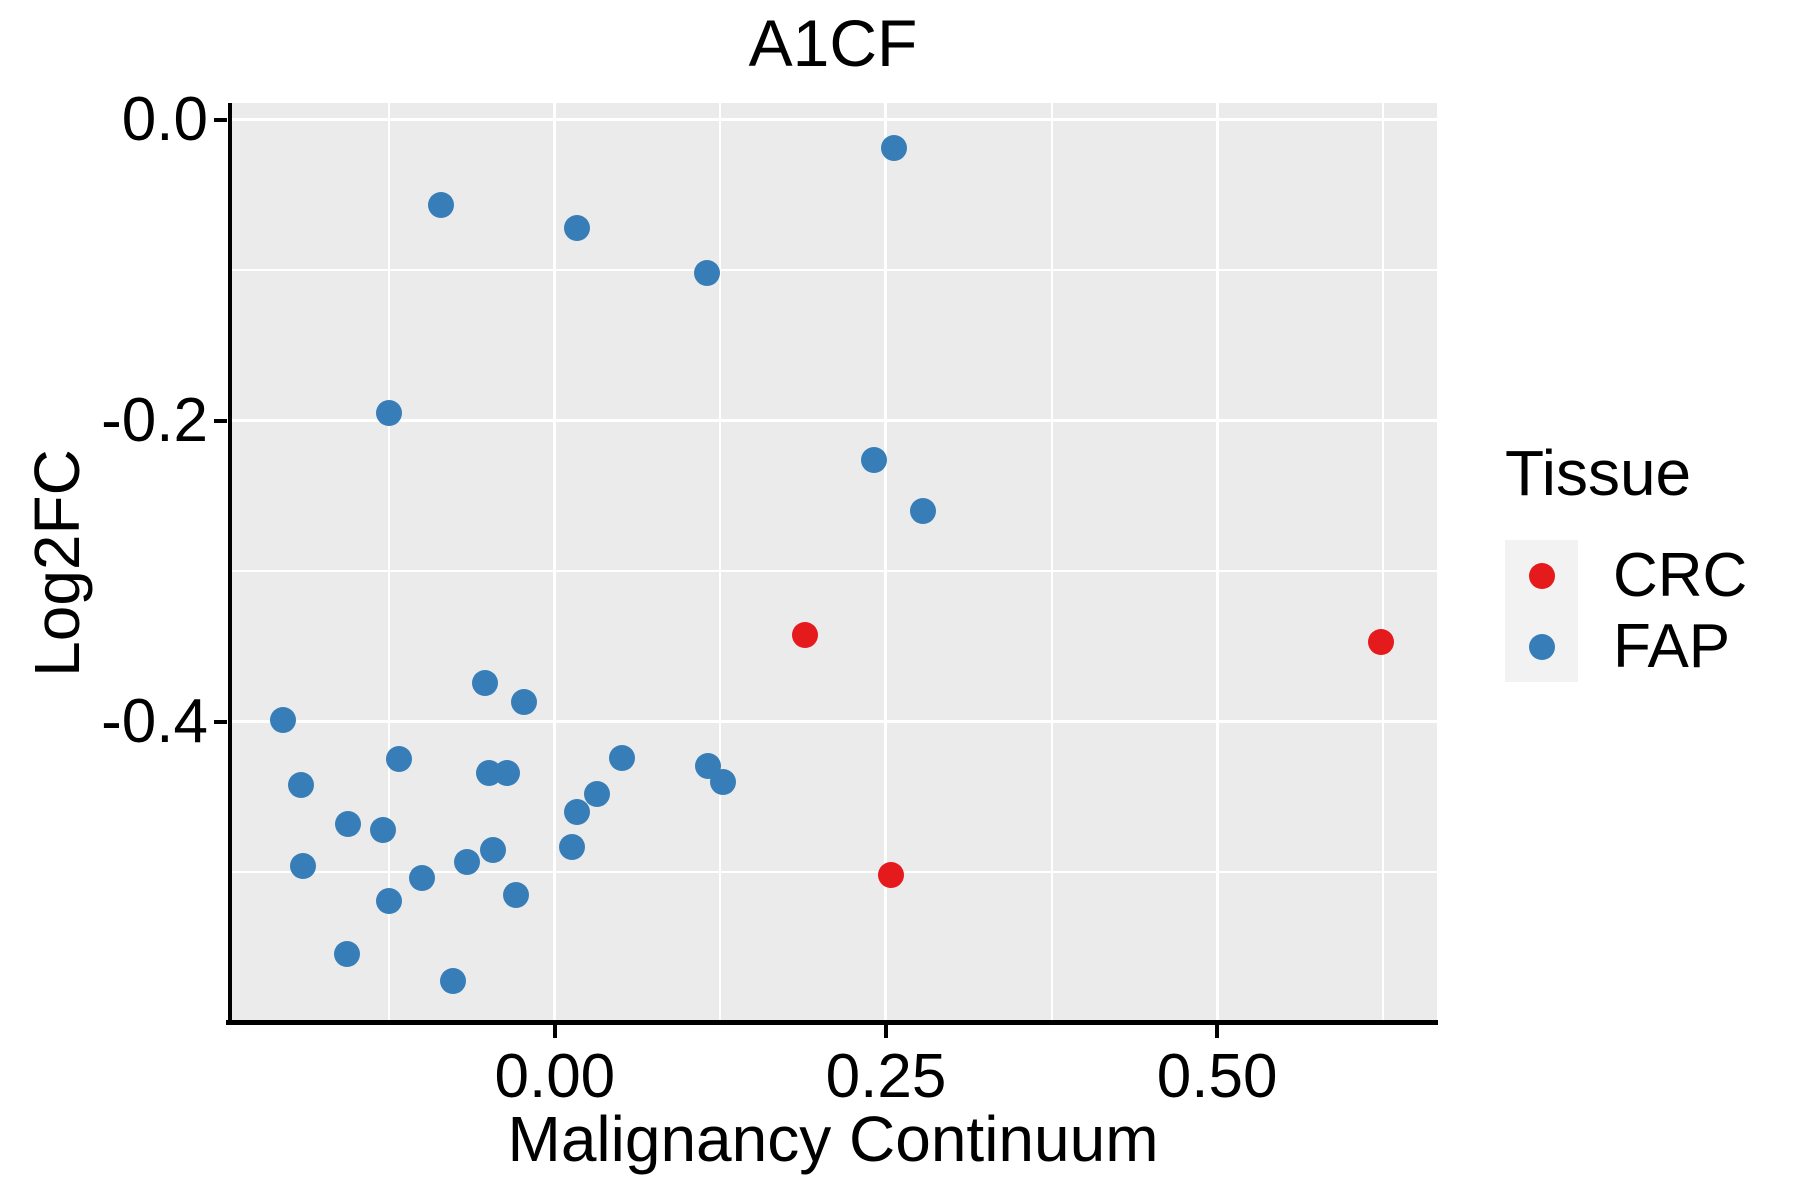 This screenshot has height=1200, width=1800. I want to click on plot-title: A1CF, so click(833, 43).